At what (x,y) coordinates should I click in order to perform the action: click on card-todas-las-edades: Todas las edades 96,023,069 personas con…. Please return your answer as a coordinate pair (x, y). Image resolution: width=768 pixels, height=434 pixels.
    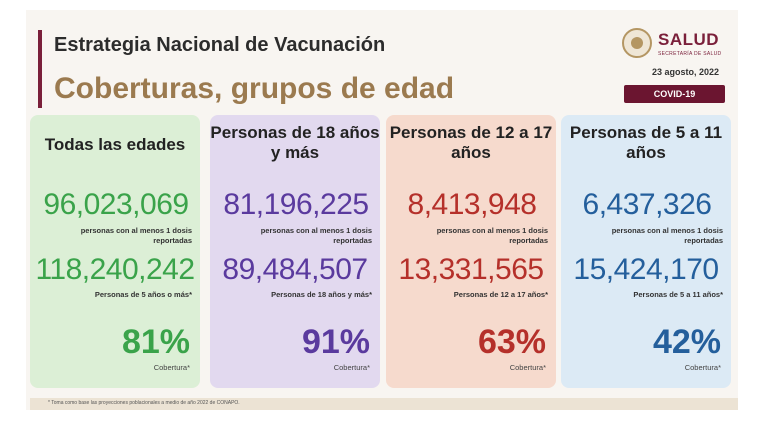
    Looking at the image, I should click on (115, 251).